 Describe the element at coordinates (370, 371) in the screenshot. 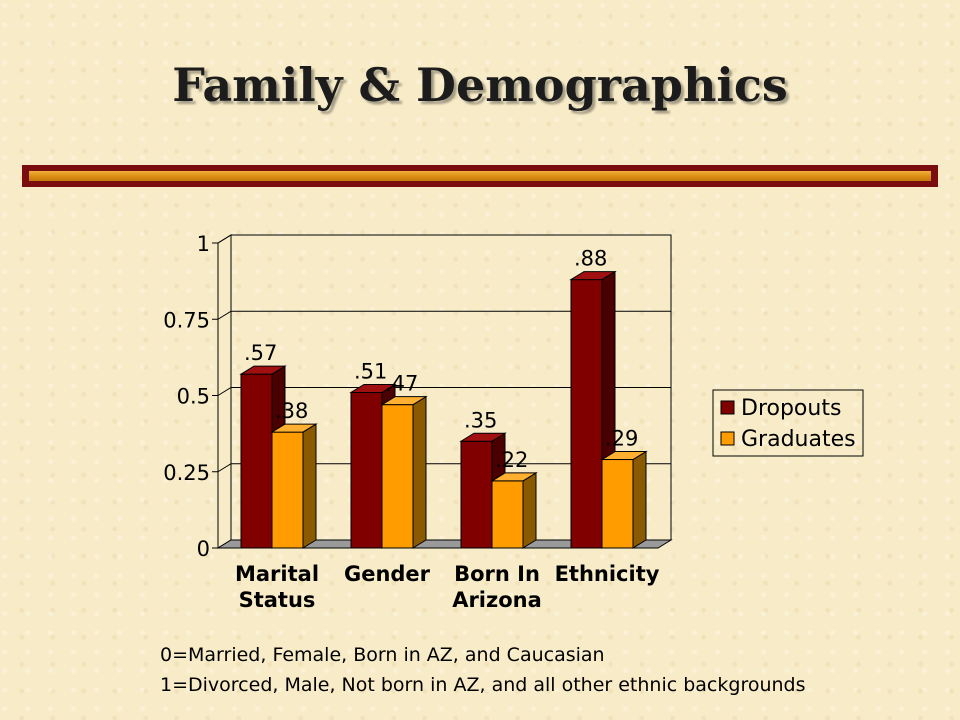

I see `data-label: .51` at that location.